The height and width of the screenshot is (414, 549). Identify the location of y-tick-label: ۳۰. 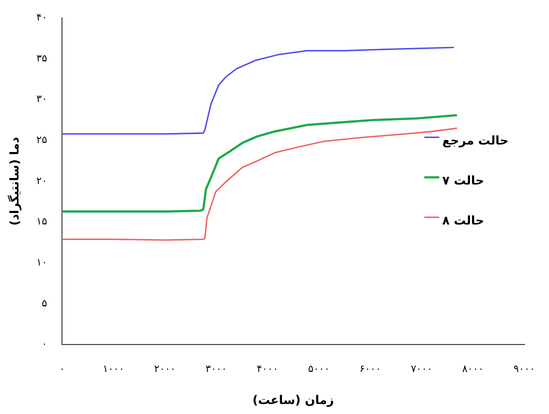
(42, 100).